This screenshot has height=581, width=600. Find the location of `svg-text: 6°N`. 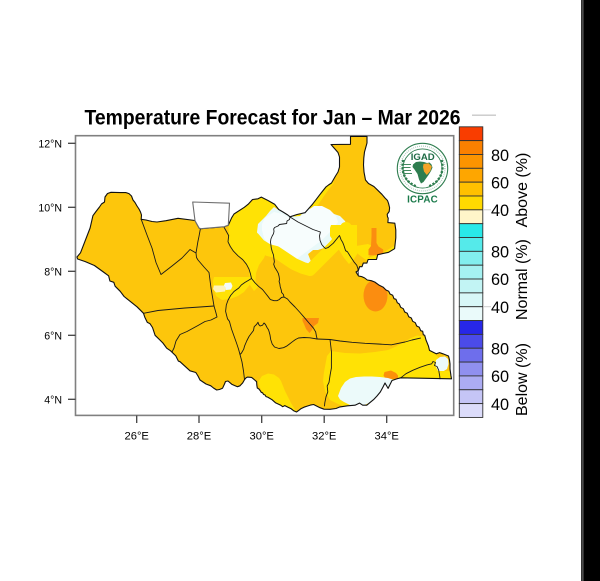

svg-text: 6°N is located at coordinates (53, 337).